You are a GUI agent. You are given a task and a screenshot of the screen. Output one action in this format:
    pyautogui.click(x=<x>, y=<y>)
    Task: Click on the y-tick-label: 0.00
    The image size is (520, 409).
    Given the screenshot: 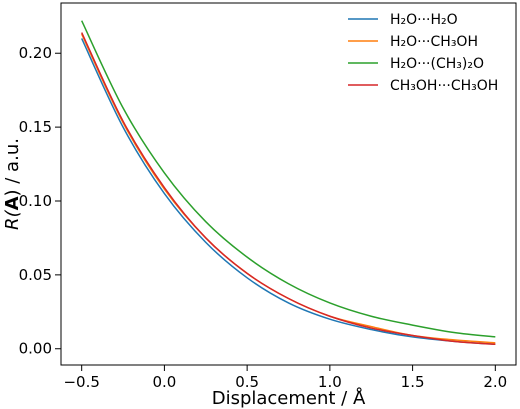 What is the action you would take?
    pyautogui.click(x=35, y=349)
    